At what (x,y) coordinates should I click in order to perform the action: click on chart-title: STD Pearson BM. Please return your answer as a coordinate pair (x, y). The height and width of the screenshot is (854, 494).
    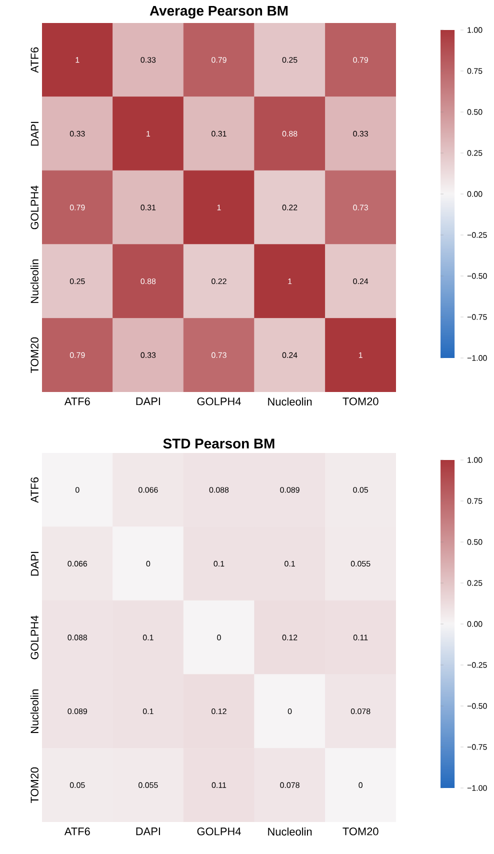
    Looking at the image, I should click on (218, 443).